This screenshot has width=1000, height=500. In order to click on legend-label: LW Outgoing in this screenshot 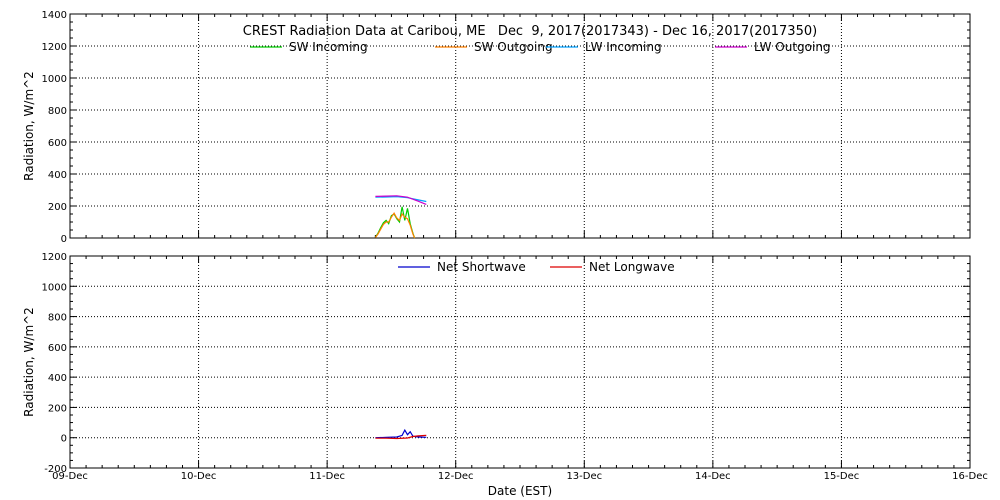, I will do `click(792, 47)`.